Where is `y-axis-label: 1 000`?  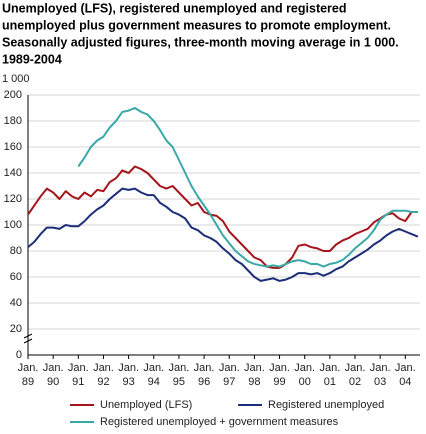 y-axis-label: 1 000 is located at coordinates (16, 79).